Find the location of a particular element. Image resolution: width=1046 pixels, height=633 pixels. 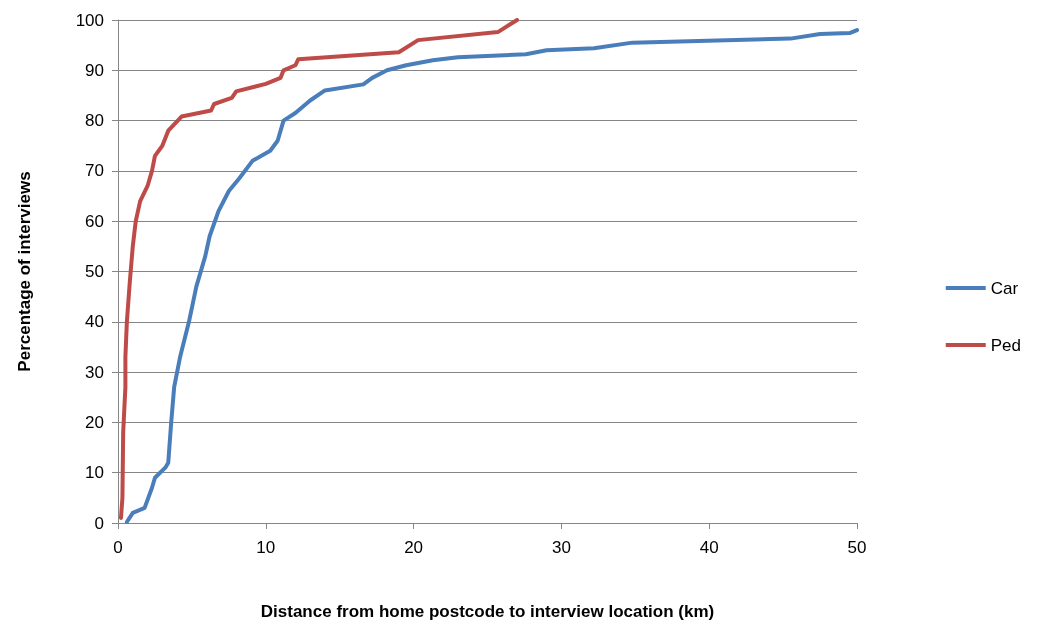

x-tick-label: 40 is located at coordinates (709, 547).